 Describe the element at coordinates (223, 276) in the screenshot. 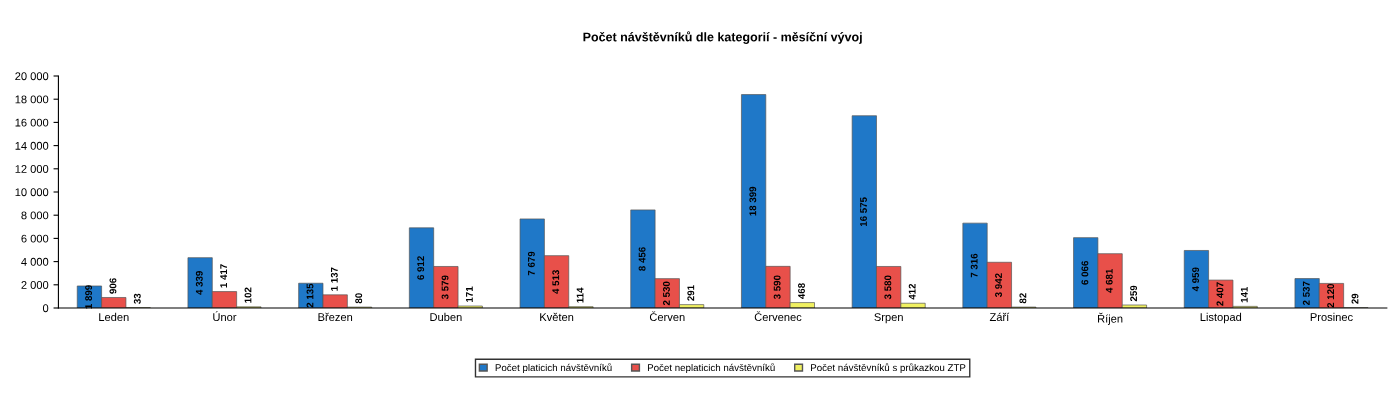

I see `data-label: 1 417` at that location.